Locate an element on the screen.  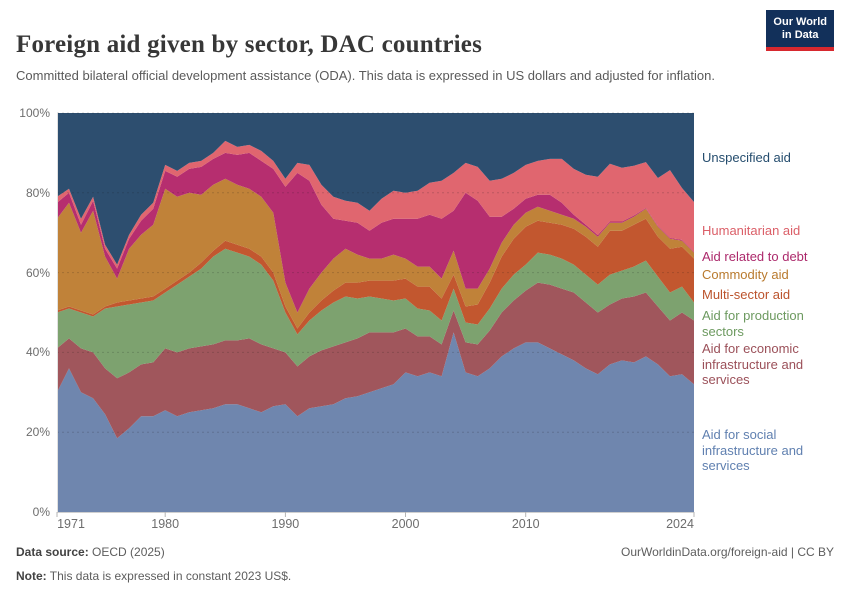
legend-label-aid-for-production-sectors: Aid for production sectors is located at coordinates (753, 323).